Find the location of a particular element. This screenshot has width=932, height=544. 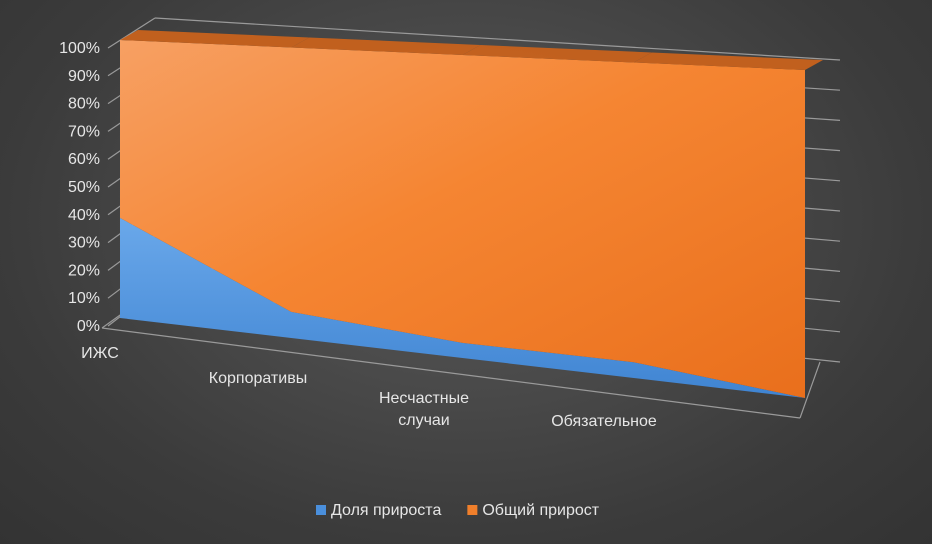

x-tick-label: Обязательное is located at coordinates (604, 421).